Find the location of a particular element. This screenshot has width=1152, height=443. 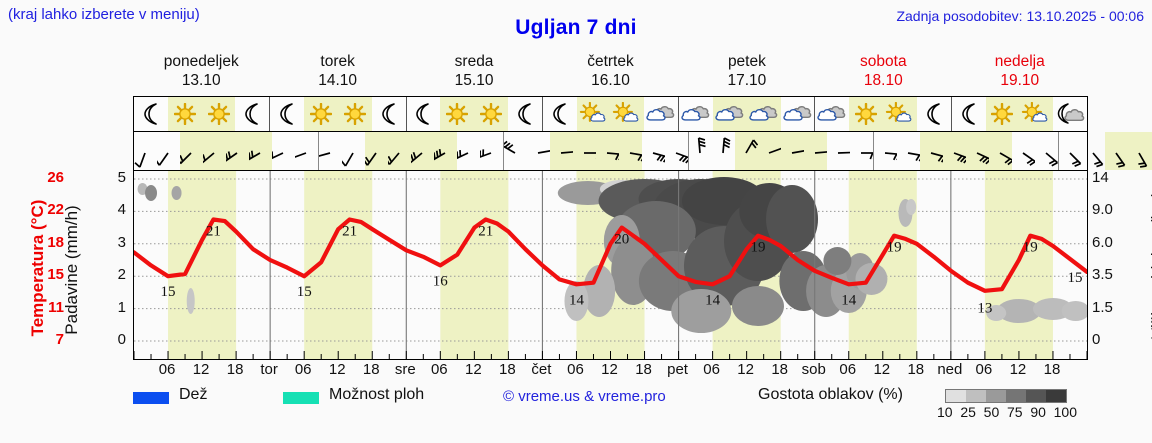

day-date: 18.10 is located at coordinates (883, 80).